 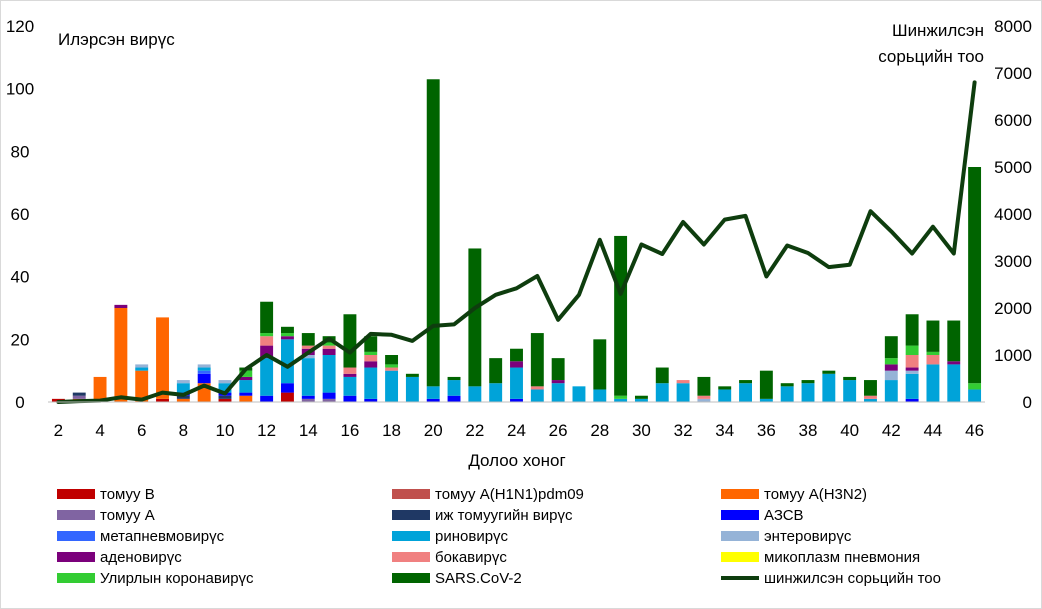 What do you see at coordinates (1013, 214) in the screenshot?
I see `right-tick-label: 4000` at bounding box center [1013, 214].